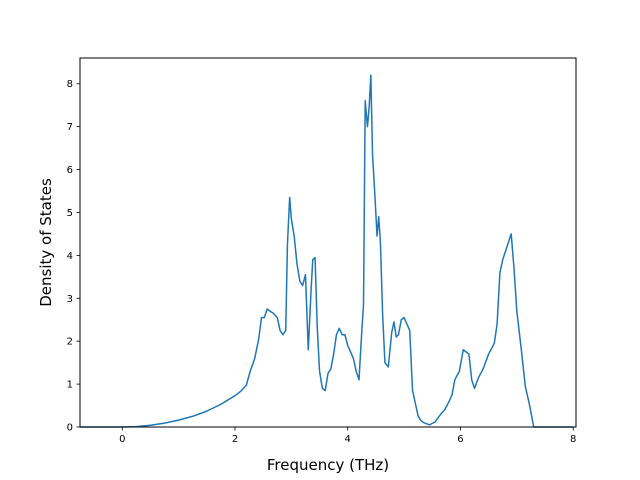 The width and height of the screenshot is (640, 480). Describe the element at coordinates (70, 127) in the screenshot. I see `y-tick-label: 7` at that location.